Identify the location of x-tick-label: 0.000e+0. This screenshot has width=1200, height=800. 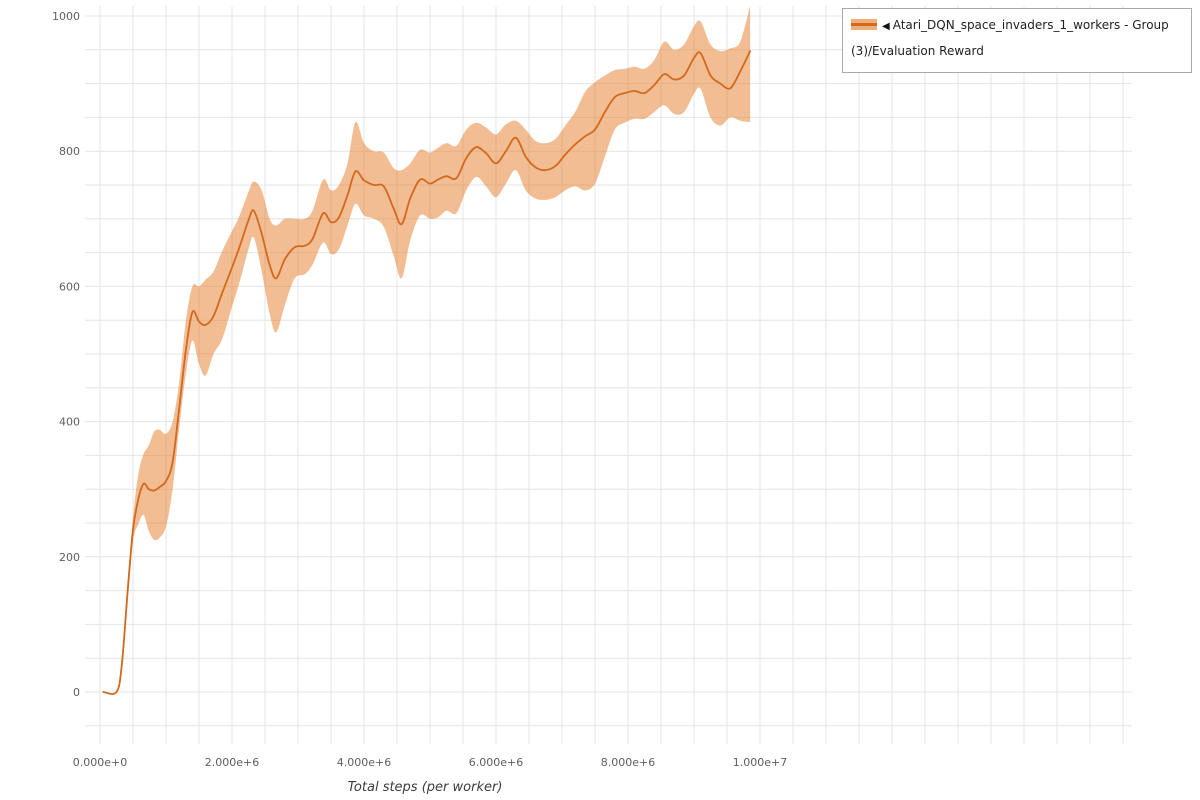
(100, 762).